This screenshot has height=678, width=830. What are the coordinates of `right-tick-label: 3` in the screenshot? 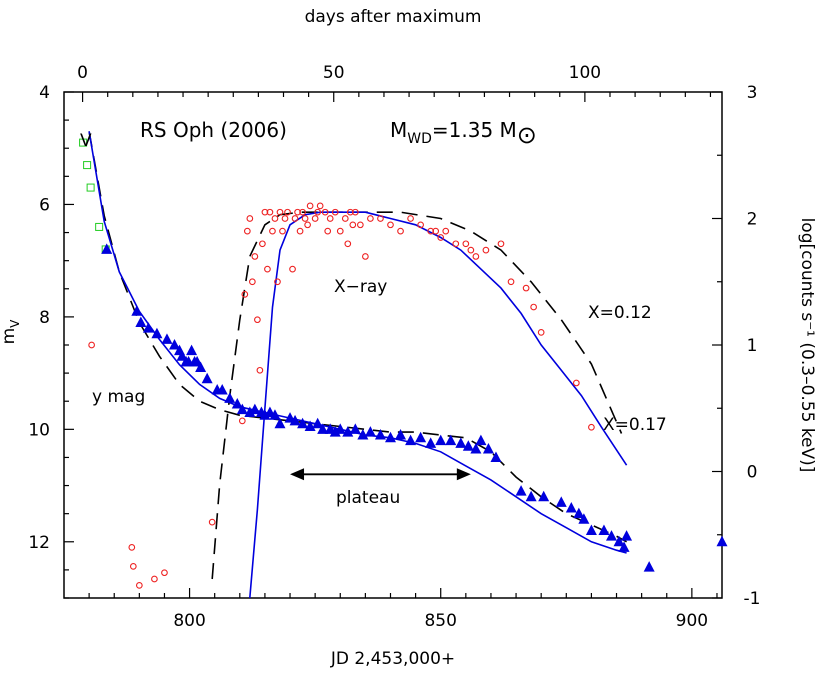 It's located at (752, 93).